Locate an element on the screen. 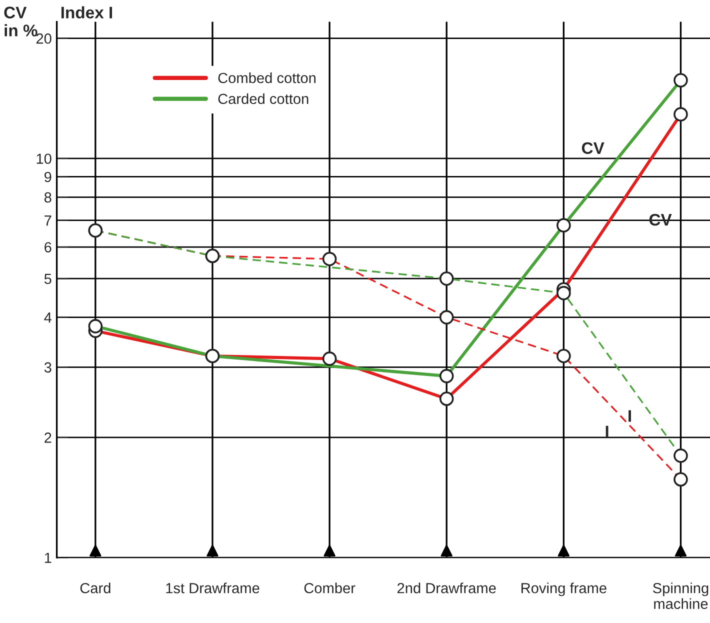 Image resolution: width=710 pixels, height=623 pixels. y-tick-label: 3 is located at coordinates (48, 367).